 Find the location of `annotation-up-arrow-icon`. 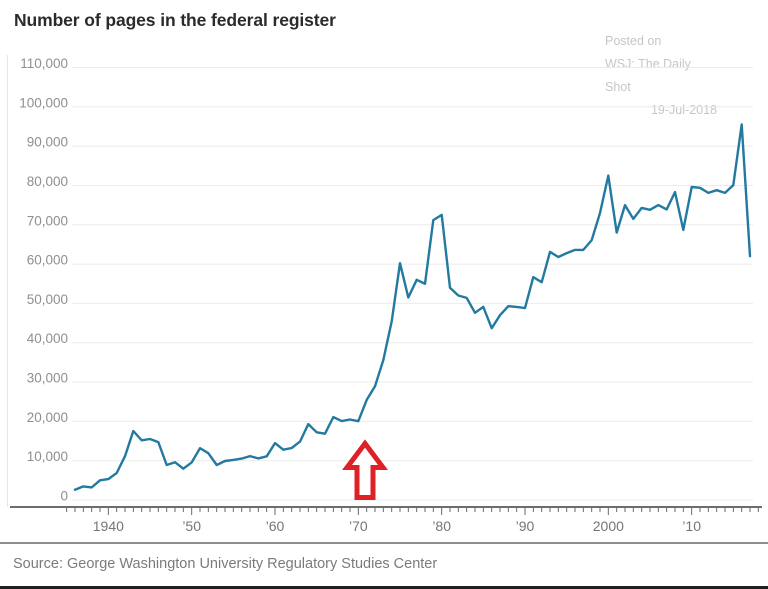

annotation-up-arrow-icon is located at coordinates (365, 469).